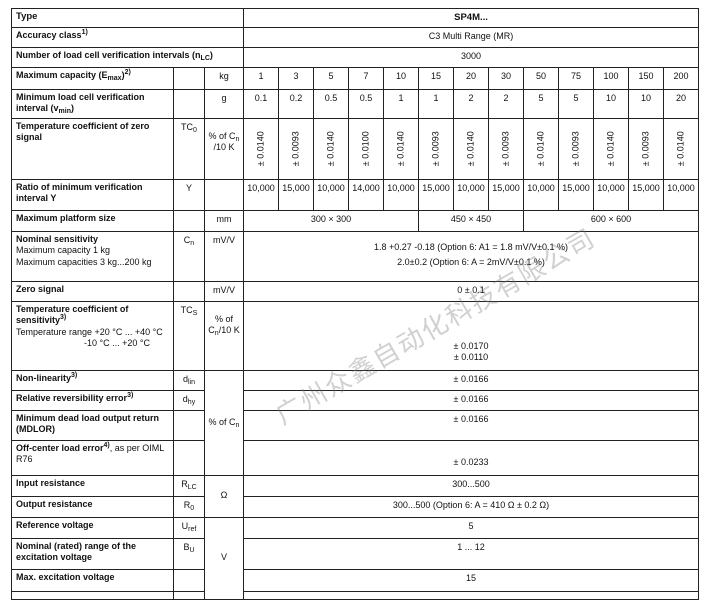  What do you see at coordinates (366, 78) in the screenshot?
I see `maximum-capacity-value: 7` at bounding box center [366, 78].